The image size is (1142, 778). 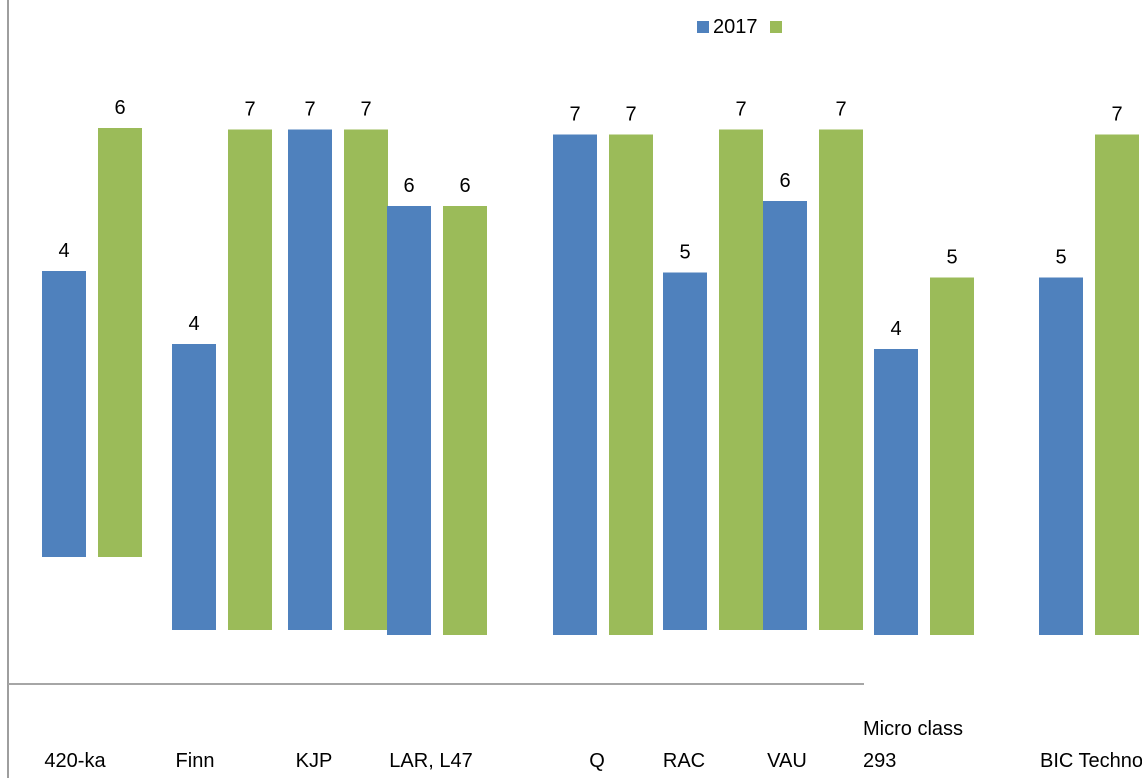 What do you see at coordinates (684, 253) in the screenshot?
I see `data-label-rac-series-1: 5` at bounding box center [684, 253].